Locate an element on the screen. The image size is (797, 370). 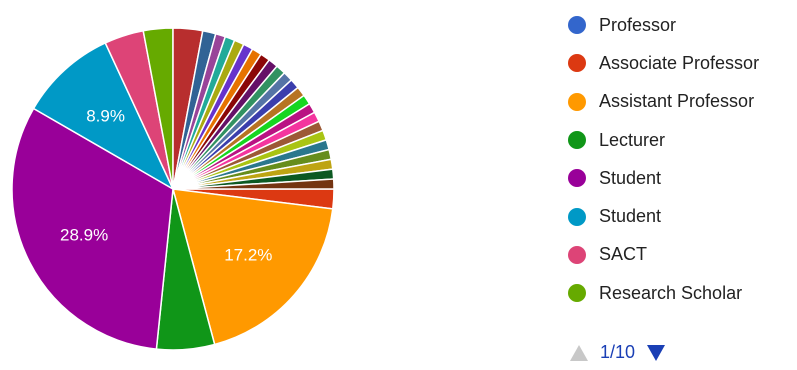
page-indicator: 1/10 is located at coordinates (618, 352).